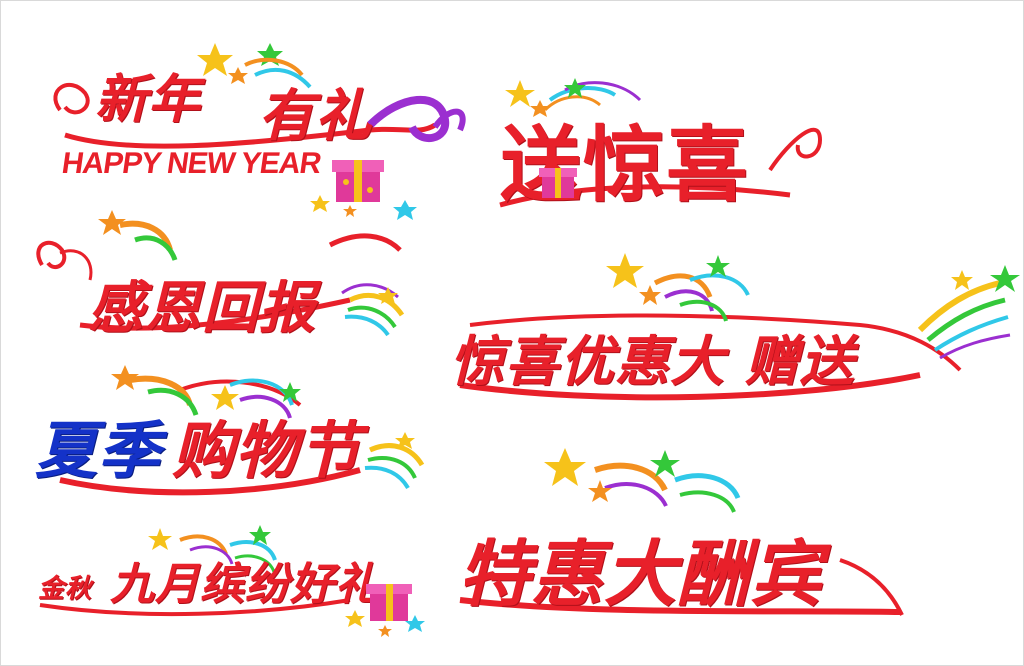 This screenshot has height=666, width=1024. I want to click on title-tehui: 特惠大酬宾, so click(641, 574).